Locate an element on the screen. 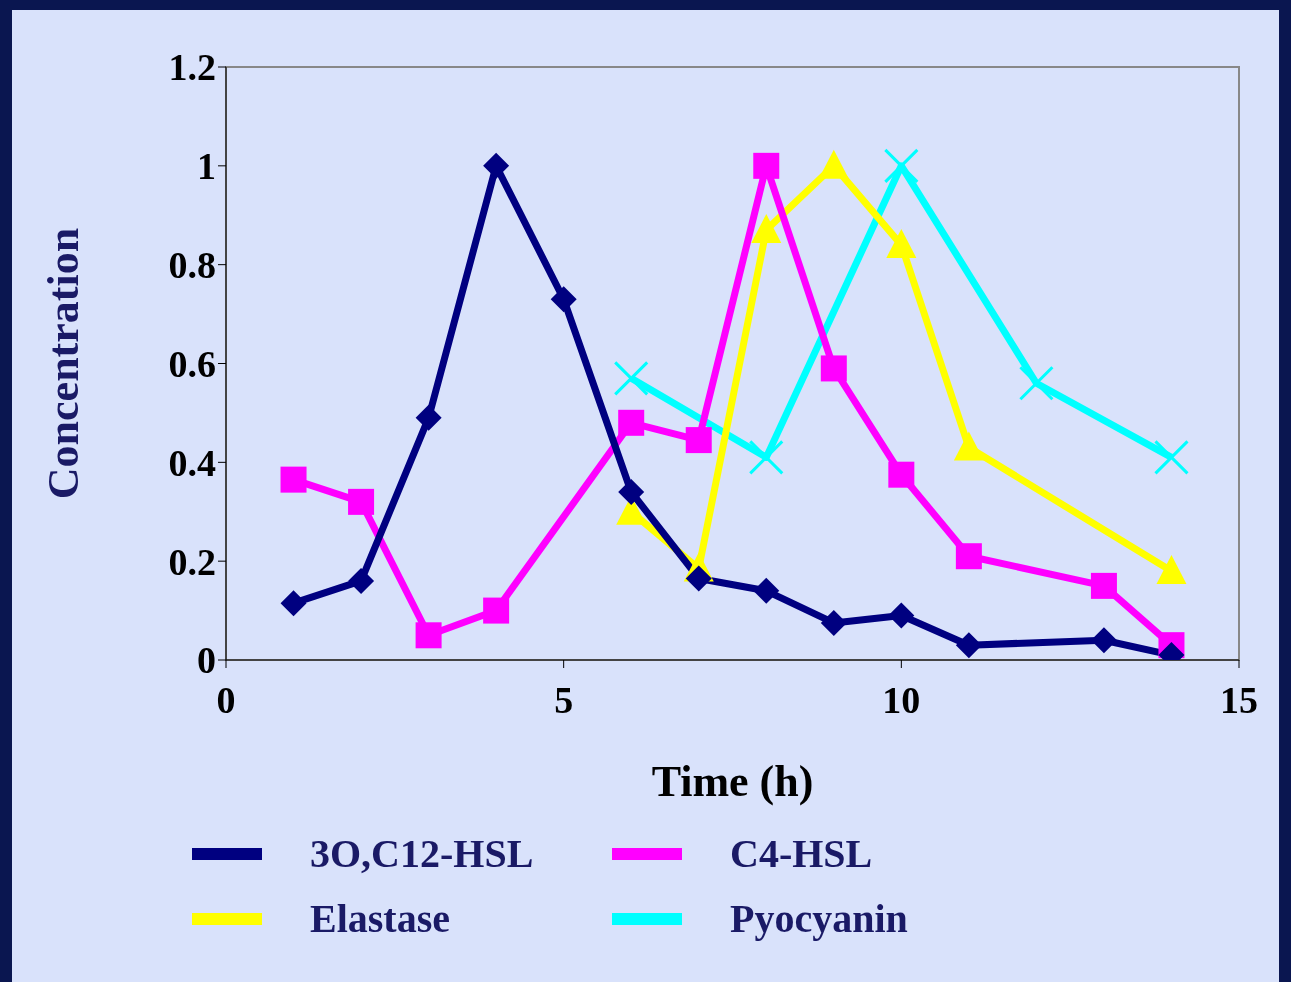 The image size is (1291, 982). legend-label: Pyocyanin is located at coordinates (819, 918).